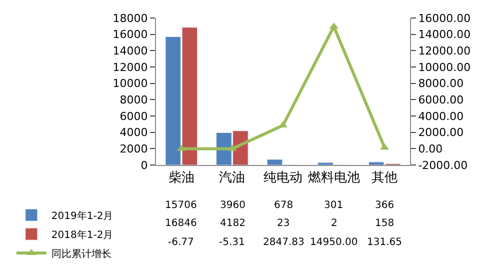 The width and height of the screenshot is (500, 279). Describe the element at coordinates (82, 216) in the screenshot. I see `legend-label: 2019年1-2月` at that location.